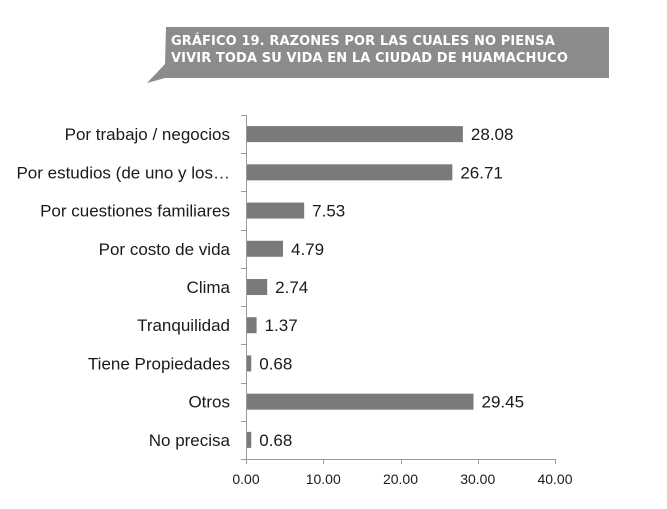 Image resolution: width=667 pixels, height=509 pixels. Describe the element at coordinates (190, 440) in the screenshot. I see `category-label: No precisa` at that location.